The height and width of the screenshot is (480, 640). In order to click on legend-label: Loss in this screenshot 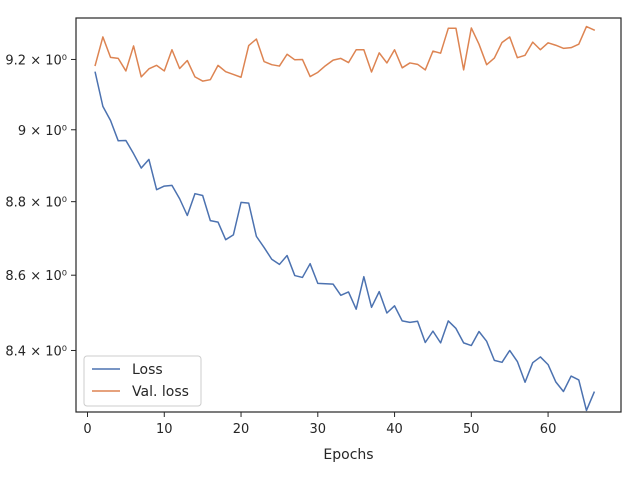, I will do `click(147, 370)`.